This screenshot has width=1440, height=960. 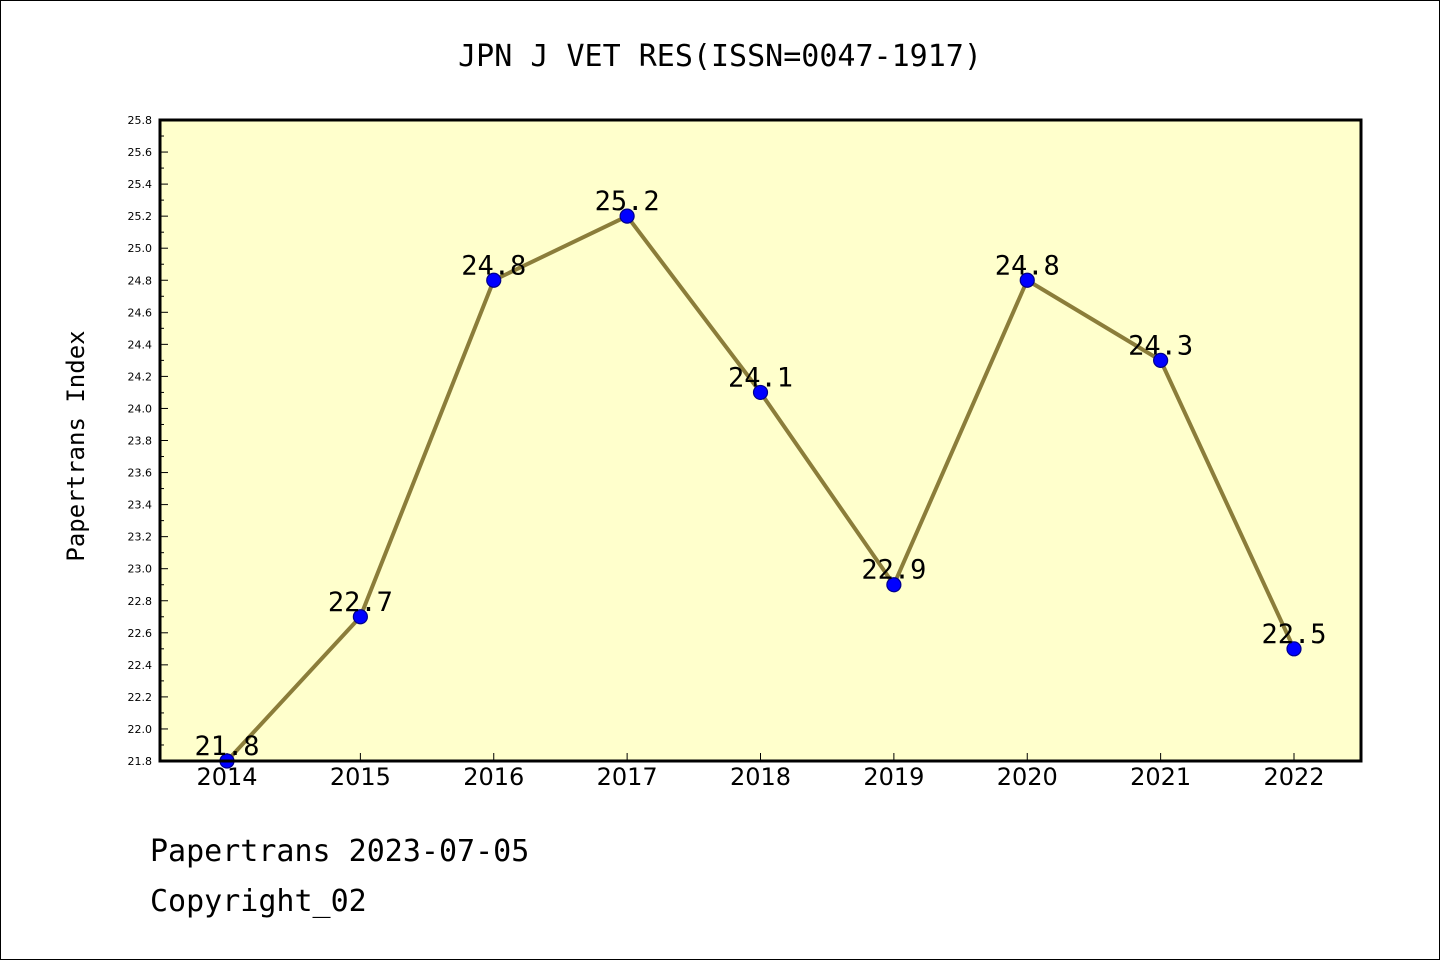 I want to click on data-label: 21.8, so click(x=226, y=746).